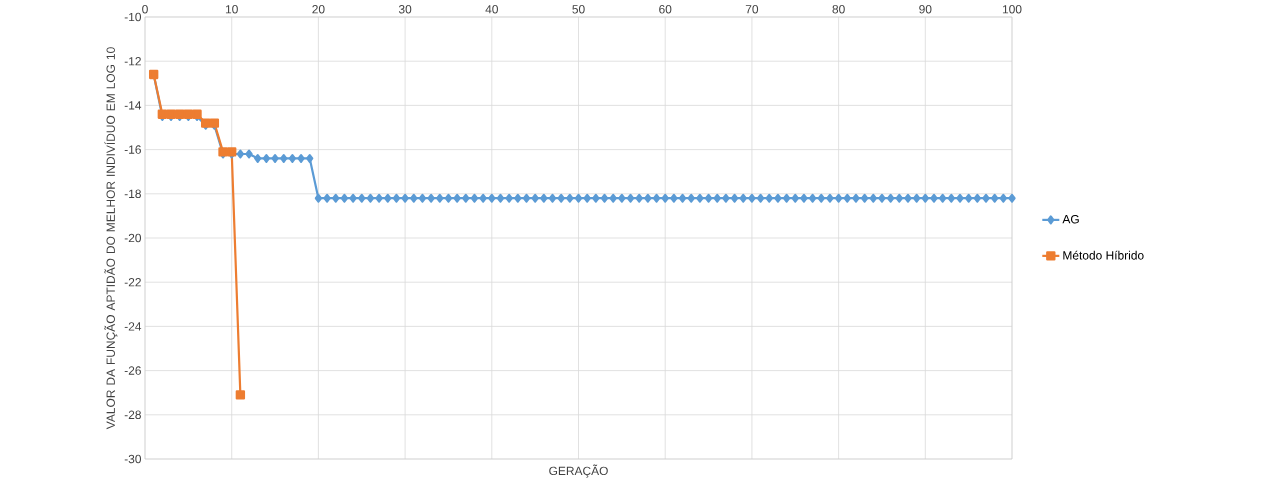 This screenshot has height=490, width=1278. What do you see at coordinates (133, 238) in the screenshot?
I see `y-tick-label: -20` at bounding box center [133, 238].